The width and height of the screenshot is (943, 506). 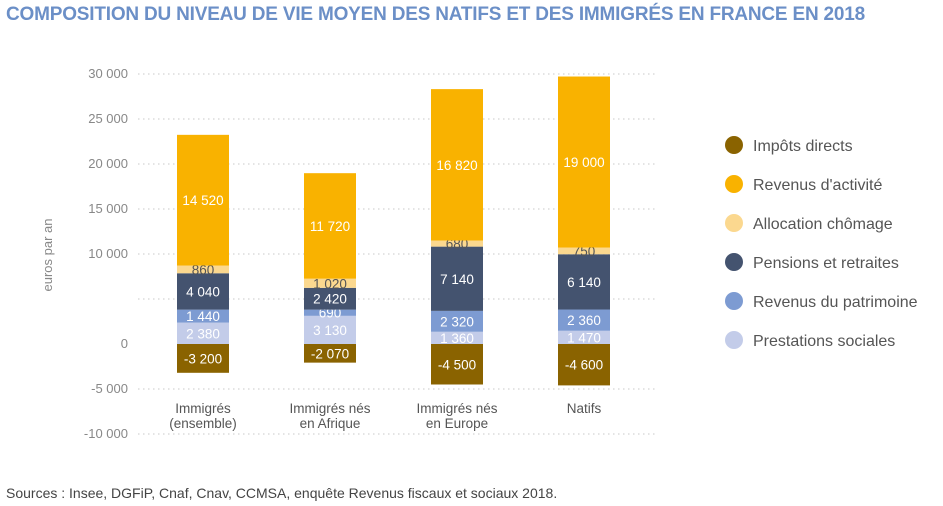 I want to click on data-label: 2 360, so click(x=584, y=320).